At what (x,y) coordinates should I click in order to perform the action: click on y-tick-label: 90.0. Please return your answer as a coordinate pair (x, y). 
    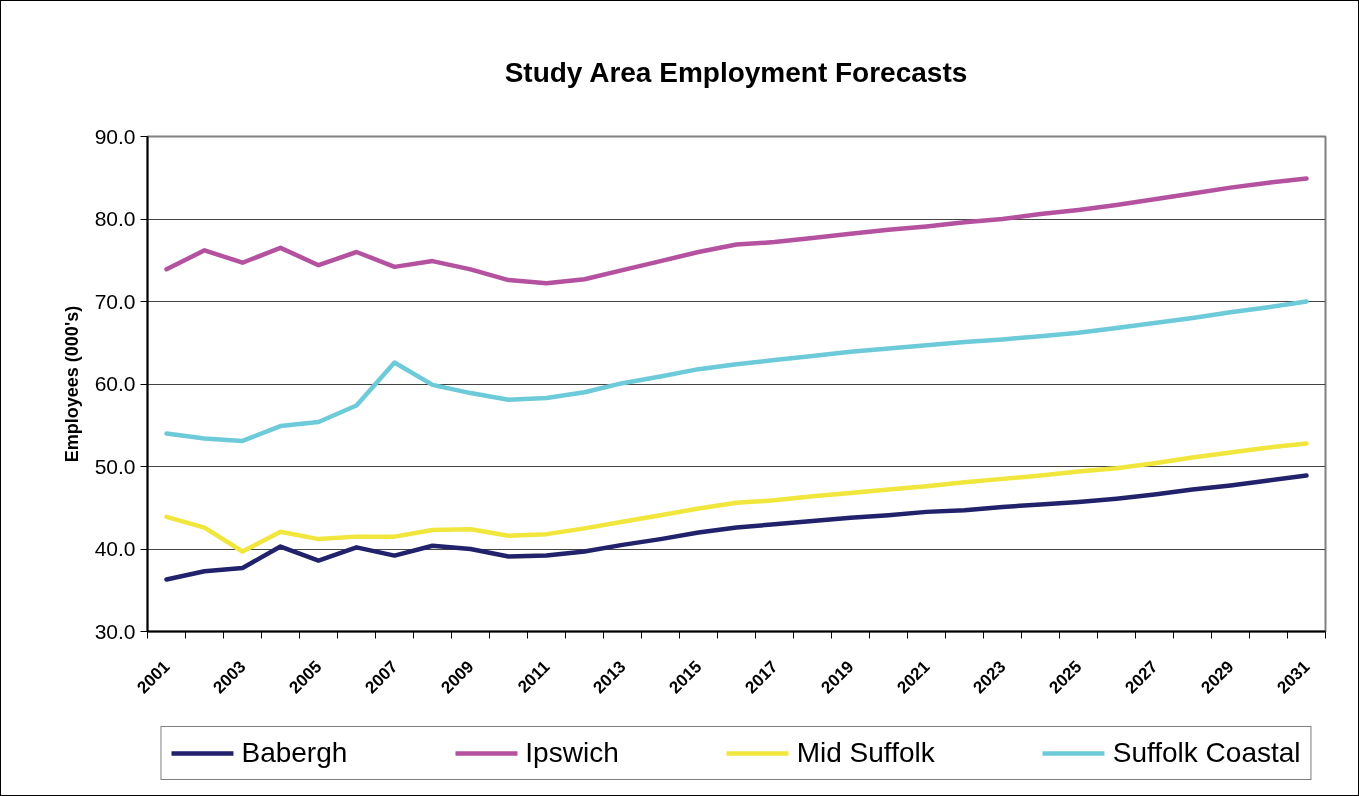
    Looking at the image, I should click on (115, 136).